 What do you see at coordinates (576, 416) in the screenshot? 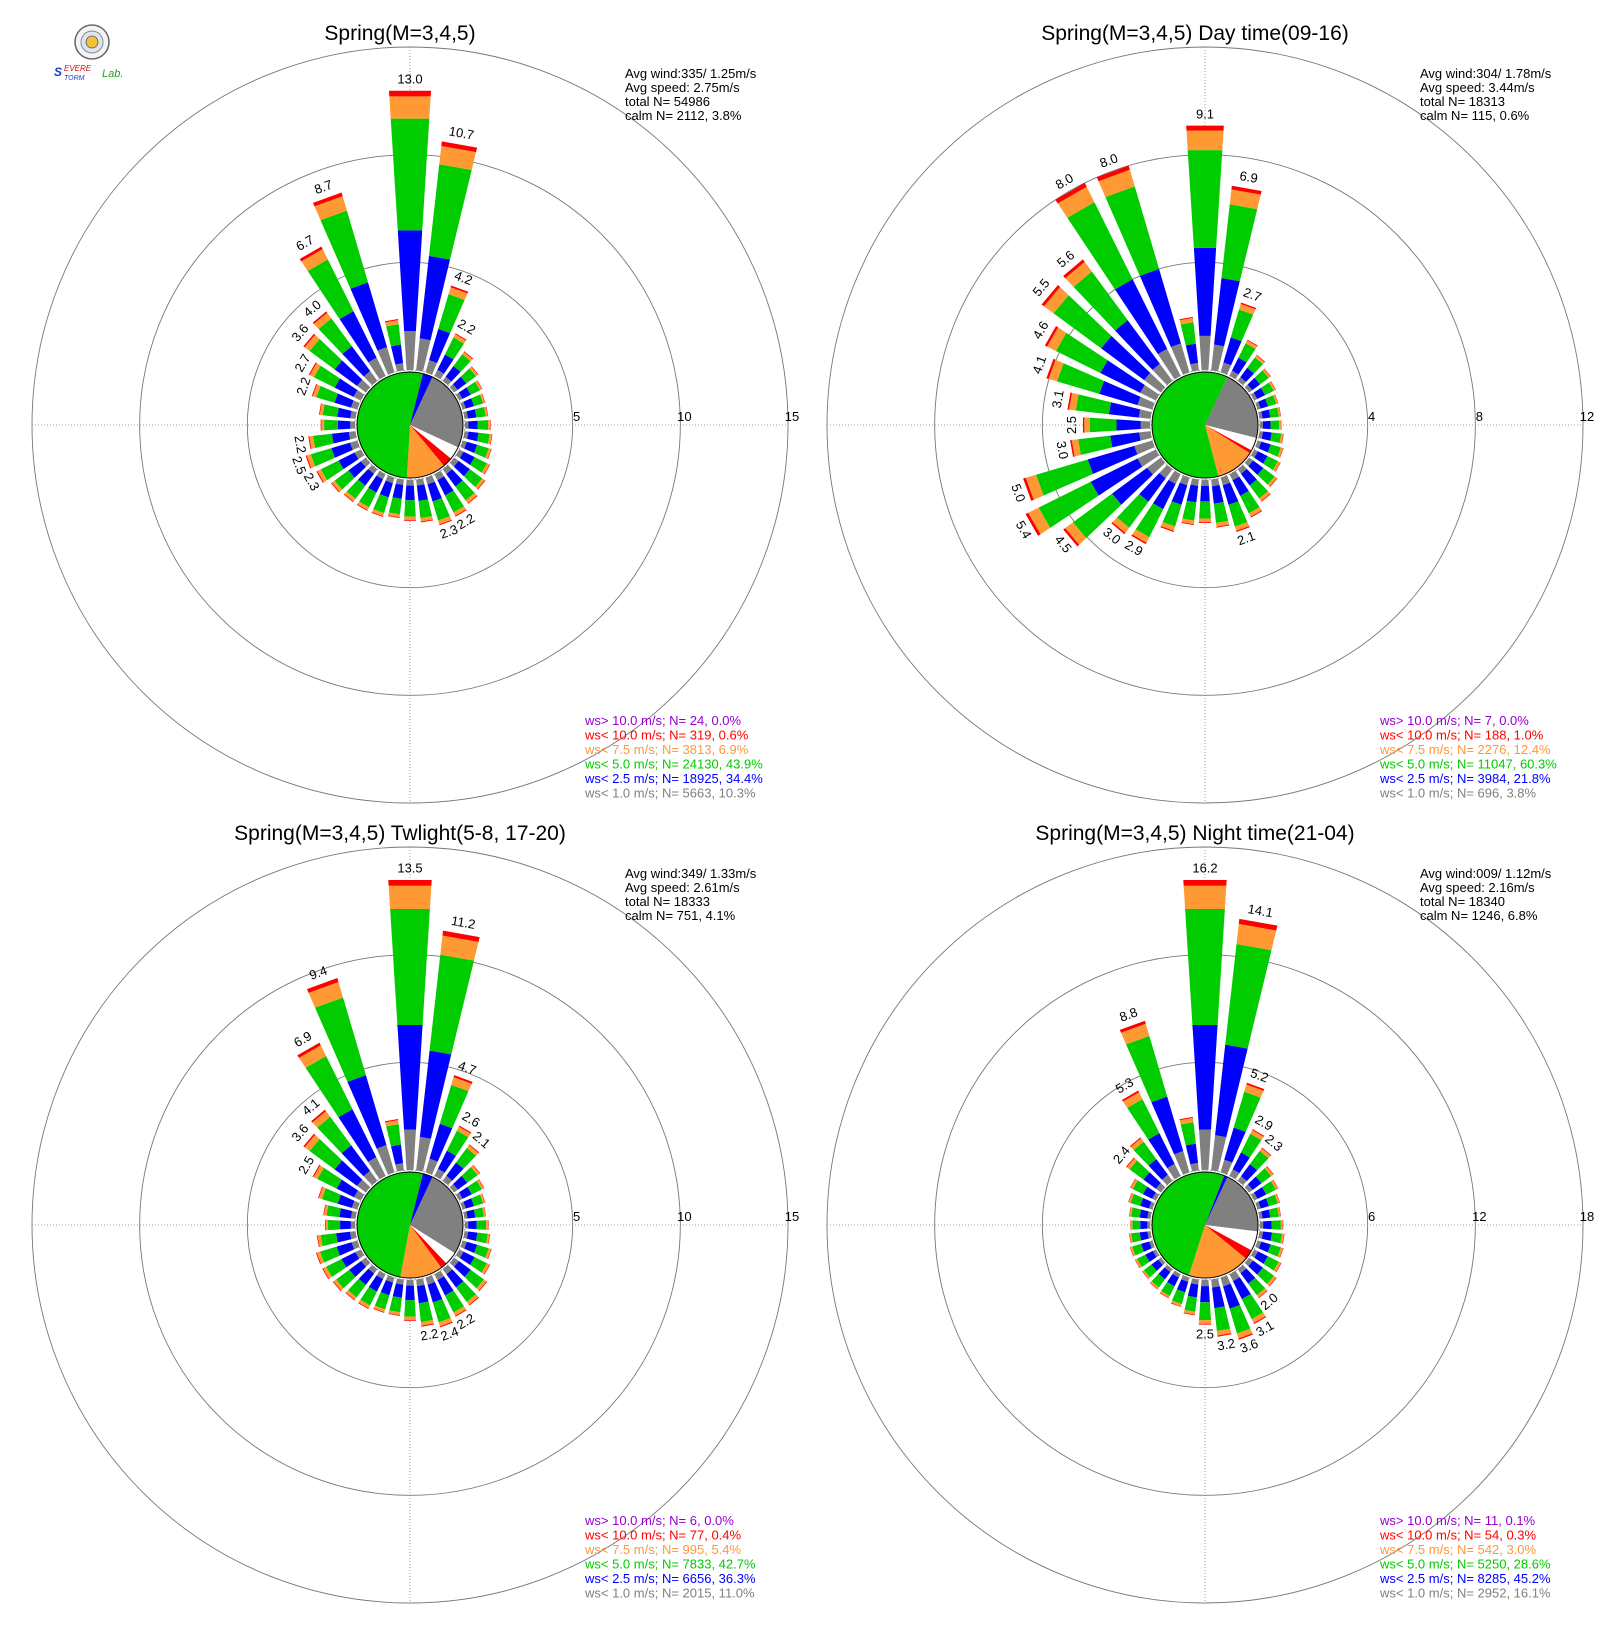
I see `ring-label: 5` at bounding box center [576, 416].